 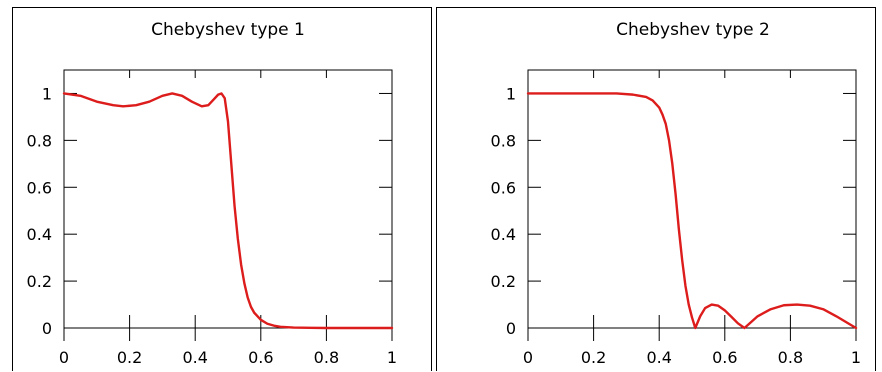 What do you see at coordinates (693, 30) in the screenshot?
I see `chart-title: Chebyshev type 2` at bounding box center [693, 30].